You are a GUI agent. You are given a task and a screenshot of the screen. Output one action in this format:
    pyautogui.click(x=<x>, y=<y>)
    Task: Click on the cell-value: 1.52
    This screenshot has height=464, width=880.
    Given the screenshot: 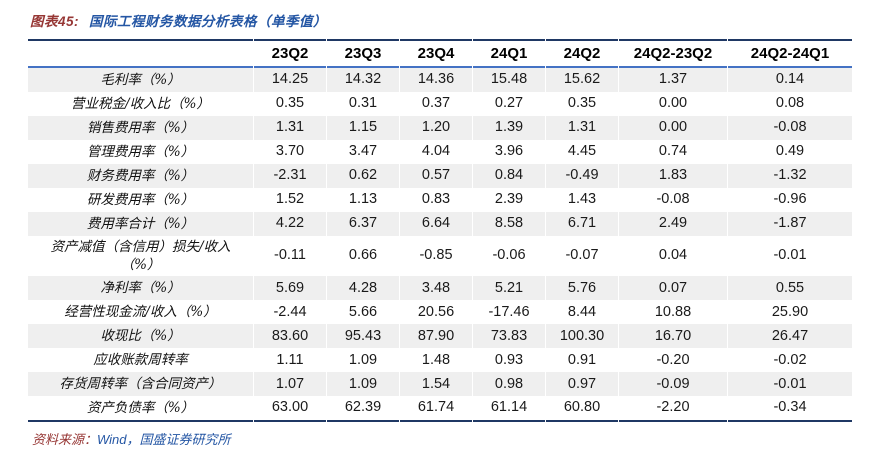 What is the action you would take?
    pyautogui.click(x=290, y=199)
    